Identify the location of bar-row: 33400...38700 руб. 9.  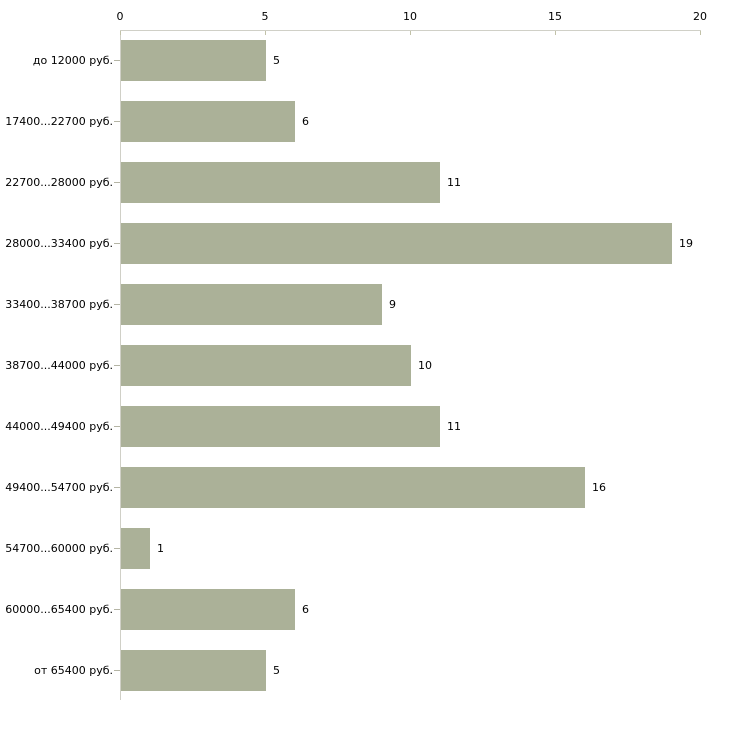
(365, 304).